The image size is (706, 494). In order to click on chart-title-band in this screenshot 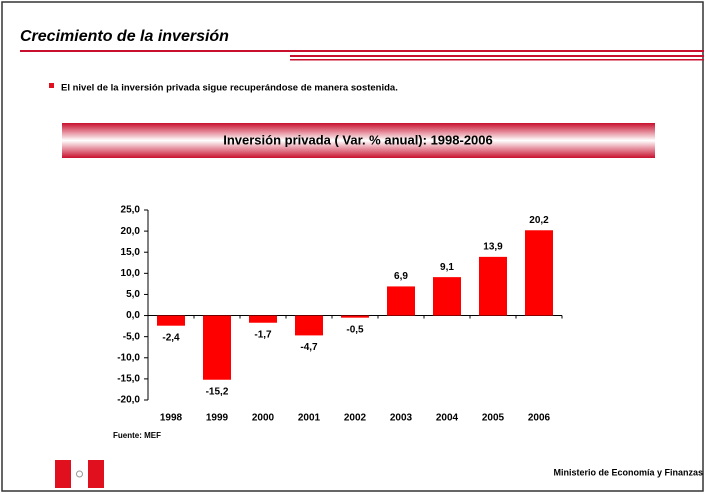, I will do `click(358, 140)`.